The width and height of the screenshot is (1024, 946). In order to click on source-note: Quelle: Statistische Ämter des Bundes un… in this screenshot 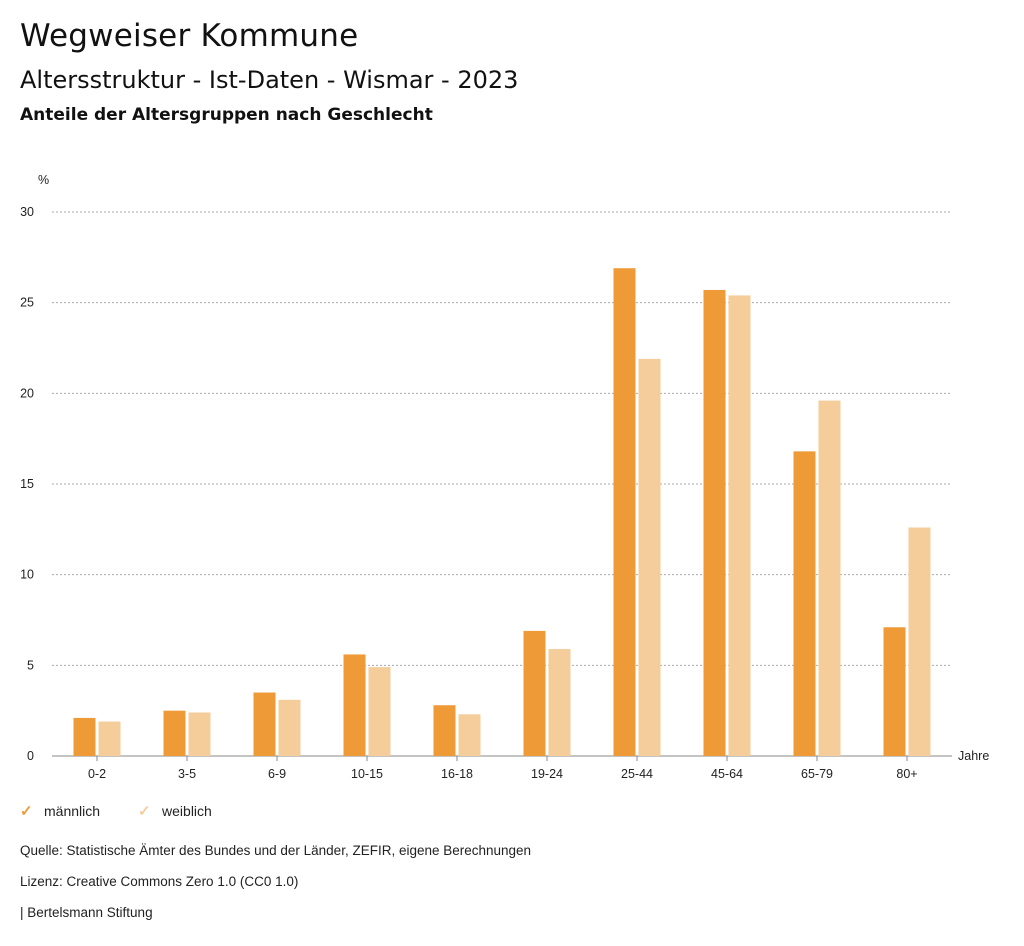, I will do `click(276, 850)`.